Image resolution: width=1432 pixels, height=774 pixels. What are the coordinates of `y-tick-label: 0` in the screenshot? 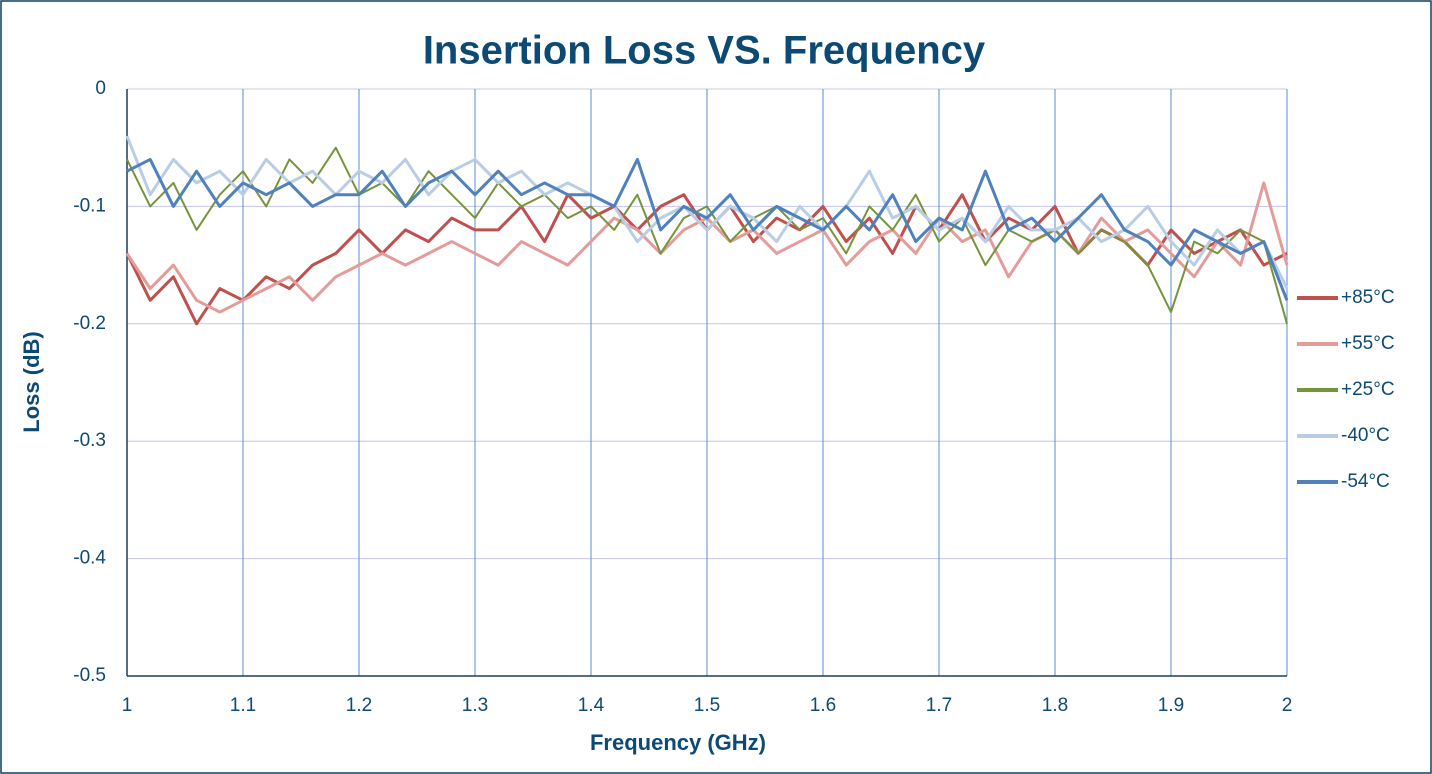 It's located at (100, 88).